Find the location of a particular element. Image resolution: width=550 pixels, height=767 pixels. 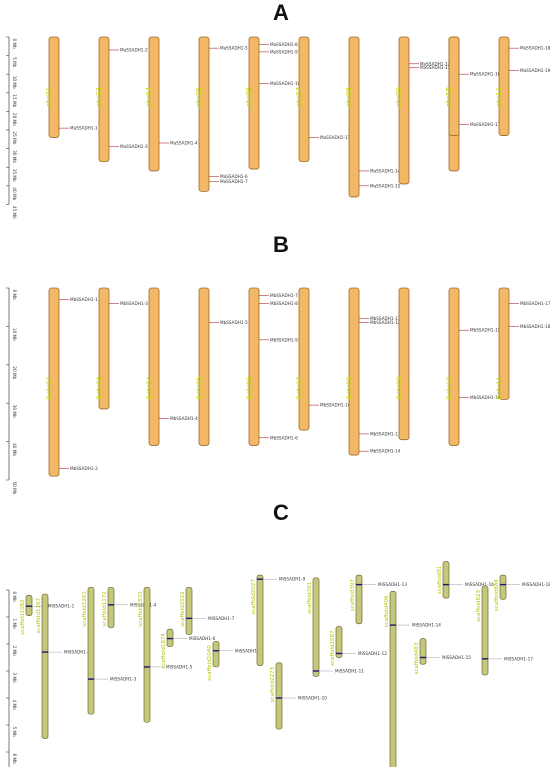

gene-label: MaSSADH1-8 is located at coordinates (284, 44).